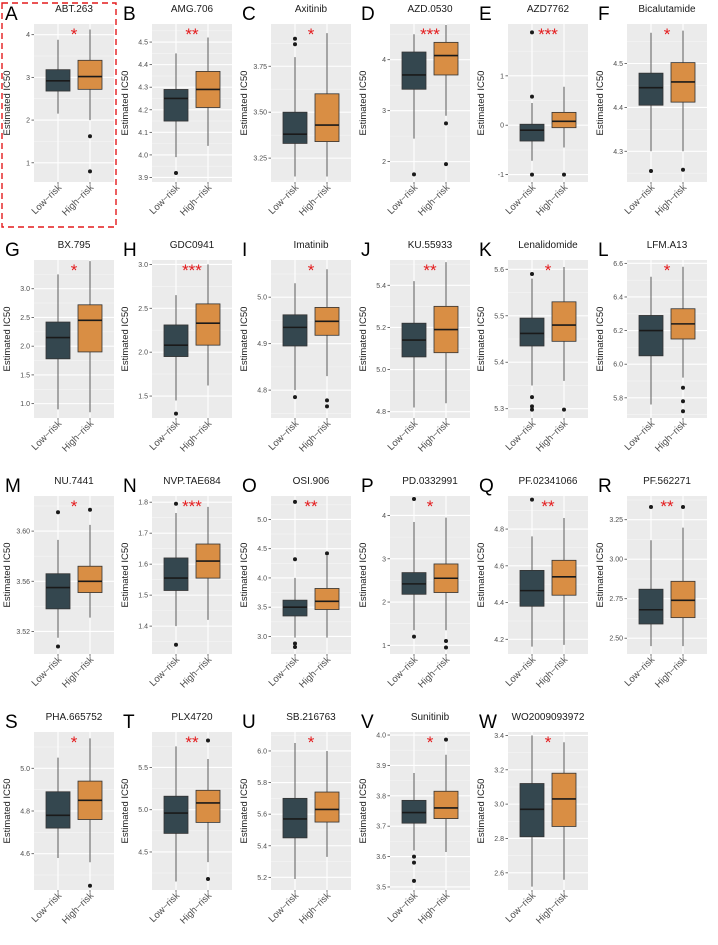 The width and height of the screenshot is (718, 945). What do you see at coordinates (25, 375) in the screenshot?
I see `y-tick-label: 1.5` at bounding box center [25, 375].